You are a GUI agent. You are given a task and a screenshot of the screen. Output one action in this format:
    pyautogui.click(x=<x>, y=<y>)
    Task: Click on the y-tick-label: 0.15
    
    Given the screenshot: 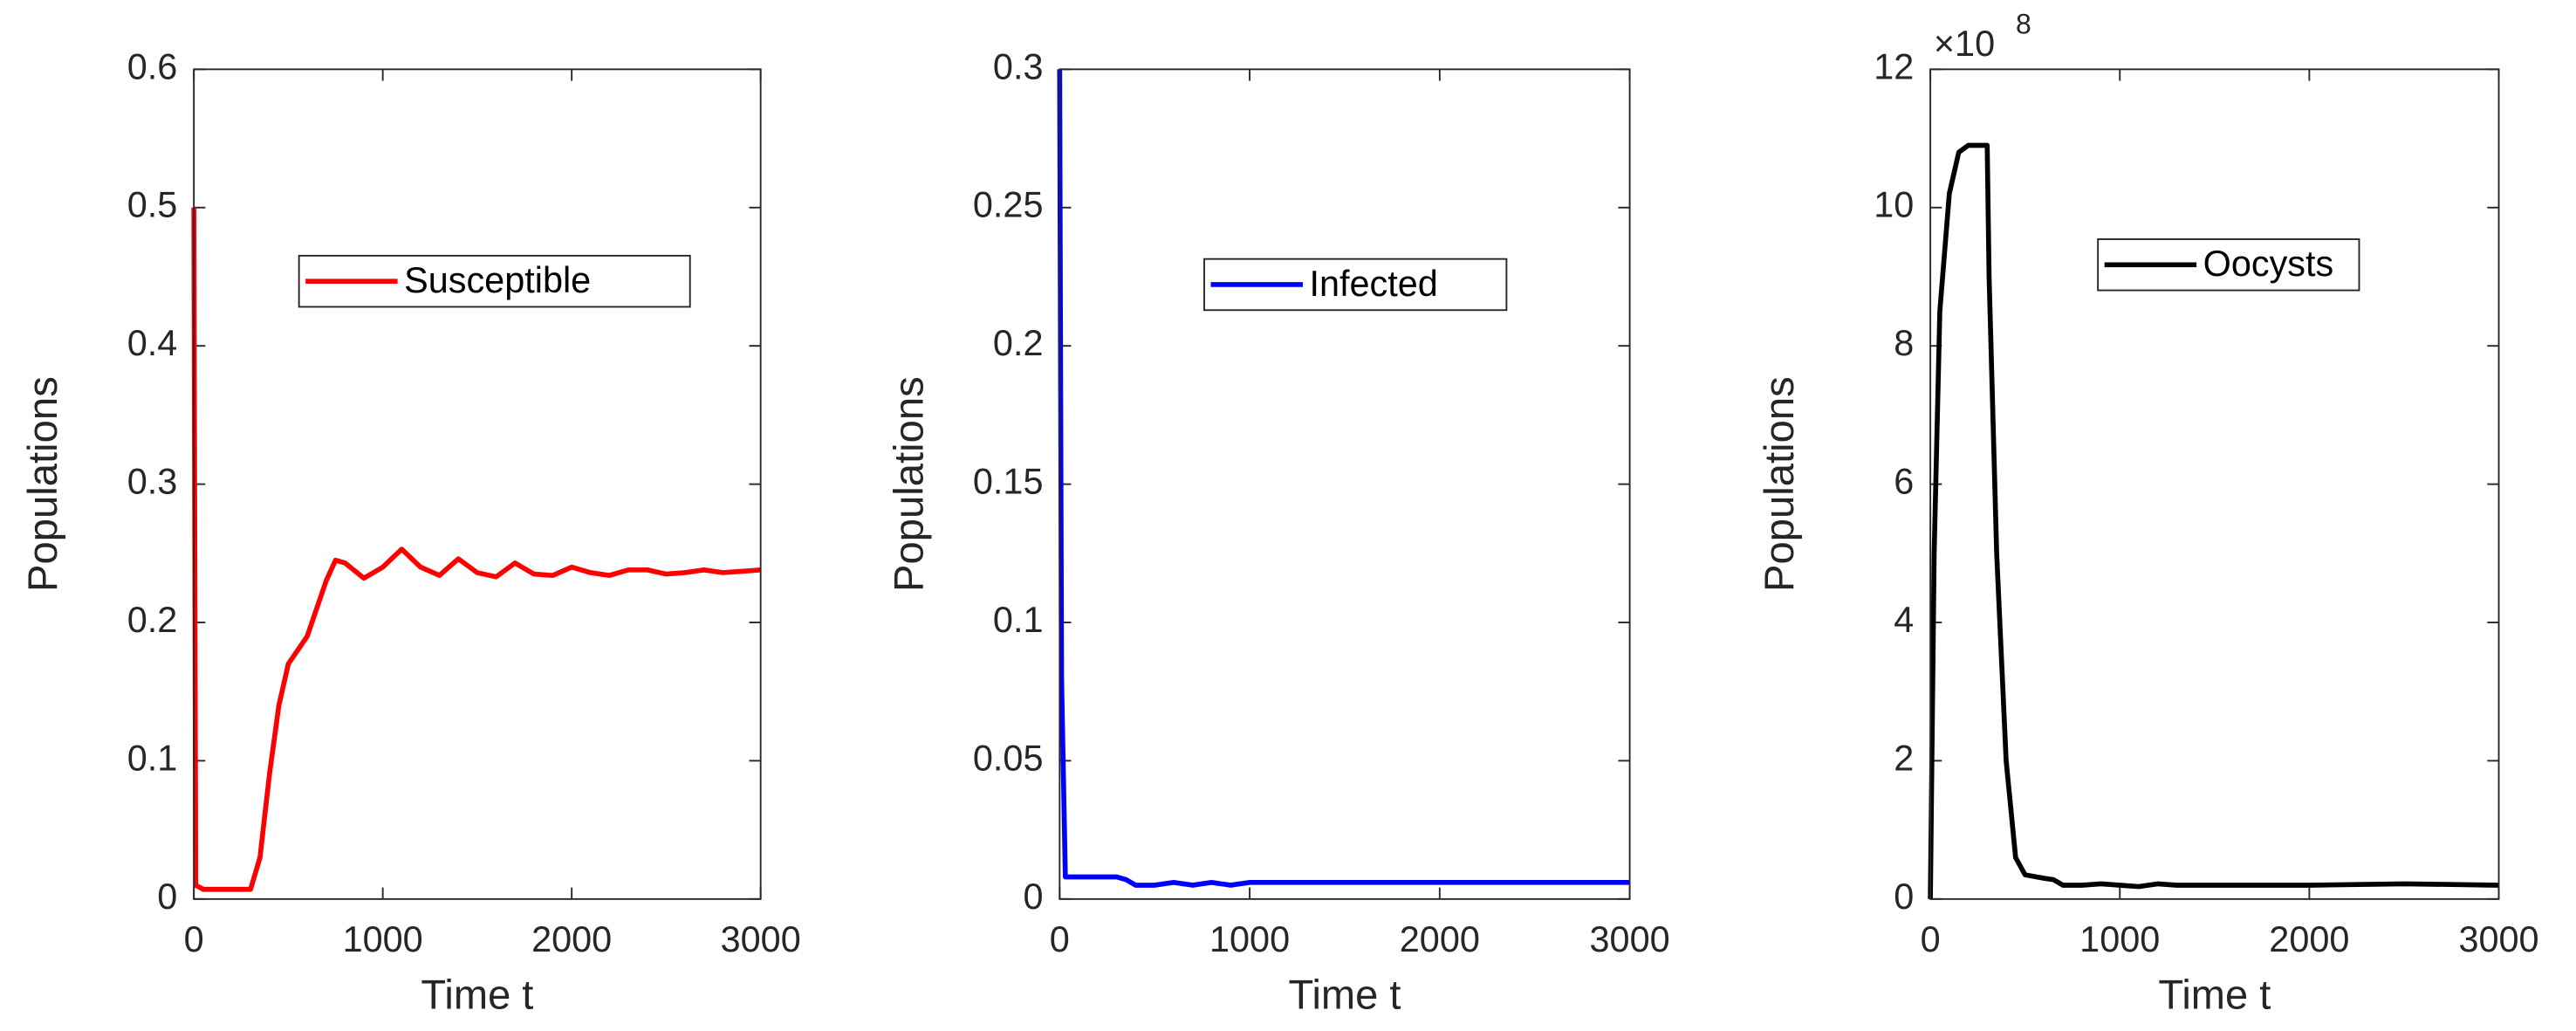 What is the action you would take?
    pyautogui.click(x=1009, y=482)
    